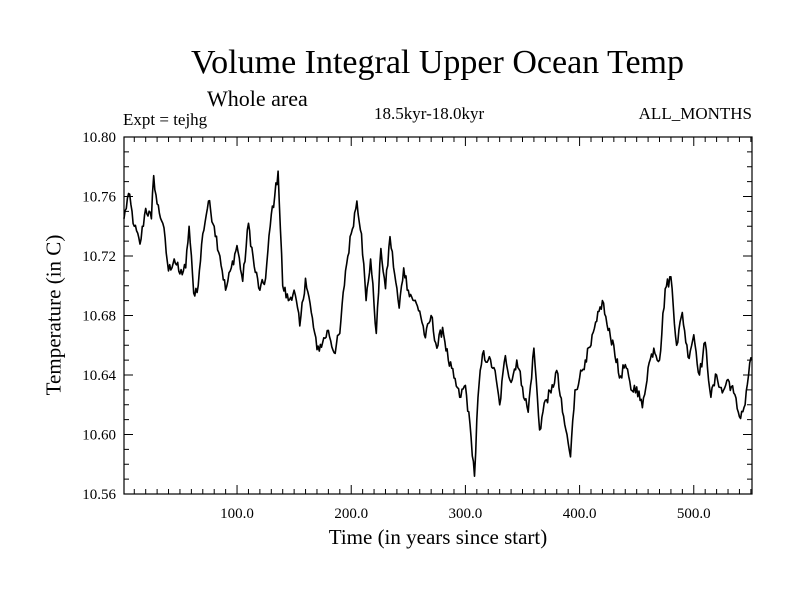 Image resolution: width=800 pixels, height=600 pixels. Describe the element at coordinates (99, 436) in the screenshot. I see `y-tick-label: 10.60` at that location.